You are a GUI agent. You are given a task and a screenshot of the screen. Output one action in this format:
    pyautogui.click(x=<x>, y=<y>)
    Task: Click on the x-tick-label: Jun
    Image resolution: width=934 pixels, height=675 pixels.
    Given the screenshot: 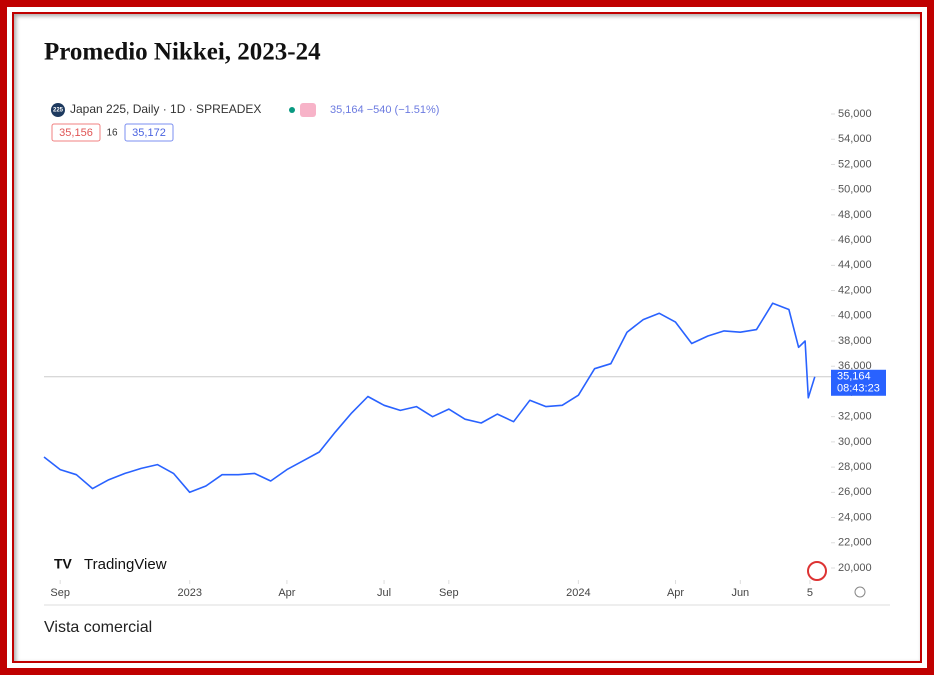 What is the action you would take?
    pyautogui.click(x=740, y=593)
    